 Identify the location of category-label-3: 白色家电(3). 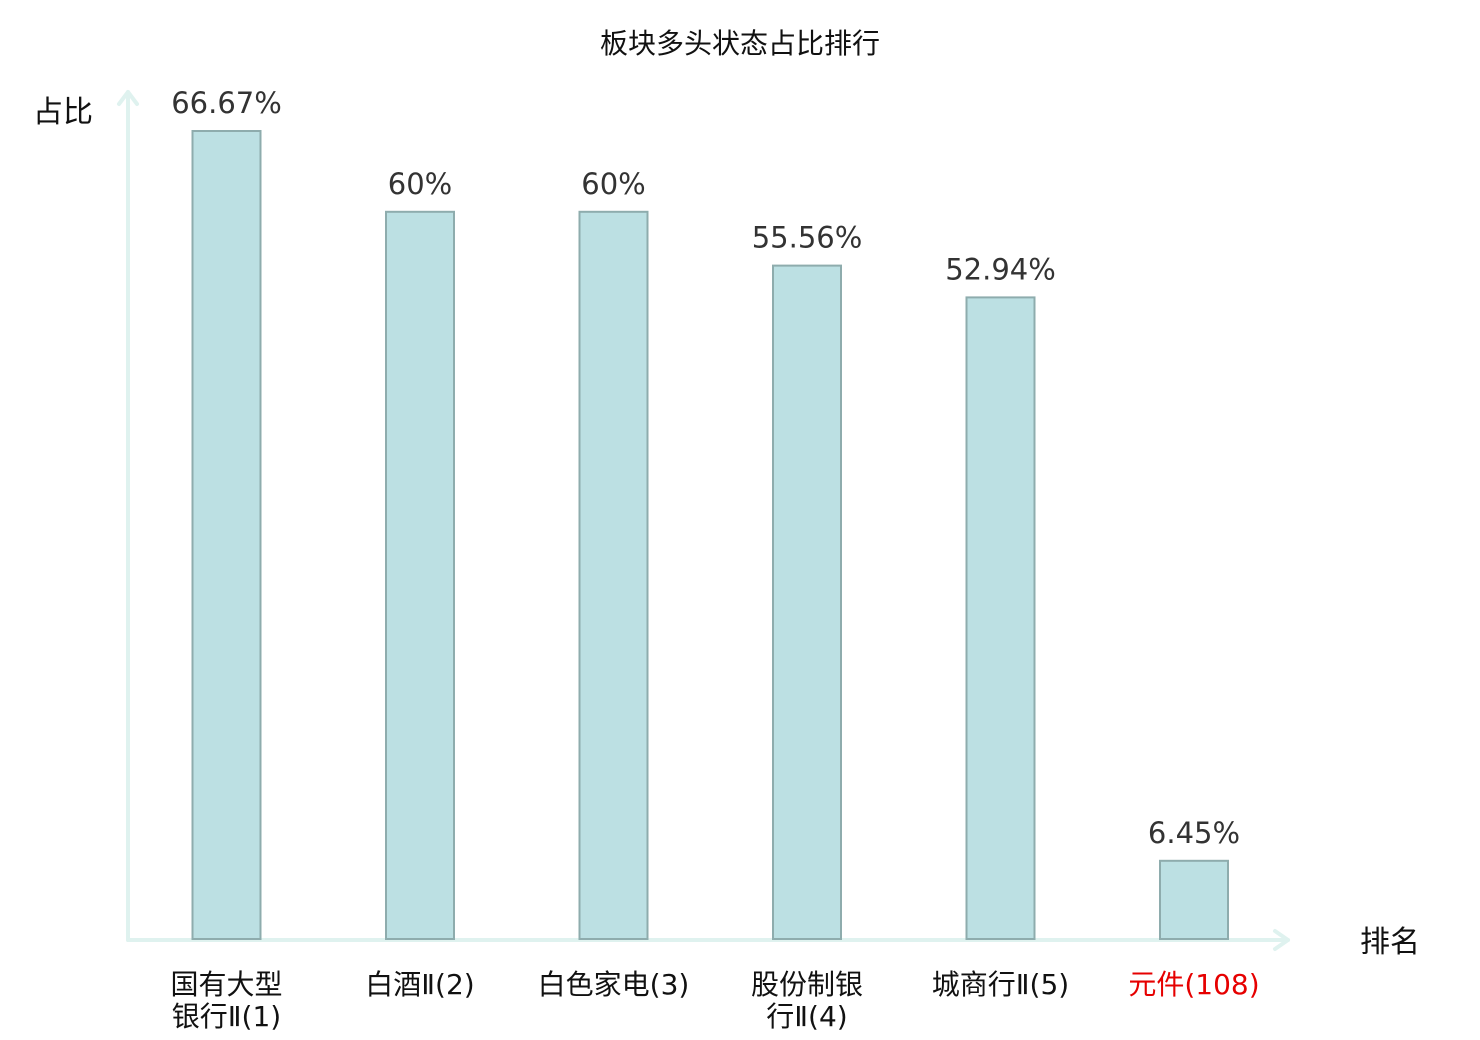
(614, 984).